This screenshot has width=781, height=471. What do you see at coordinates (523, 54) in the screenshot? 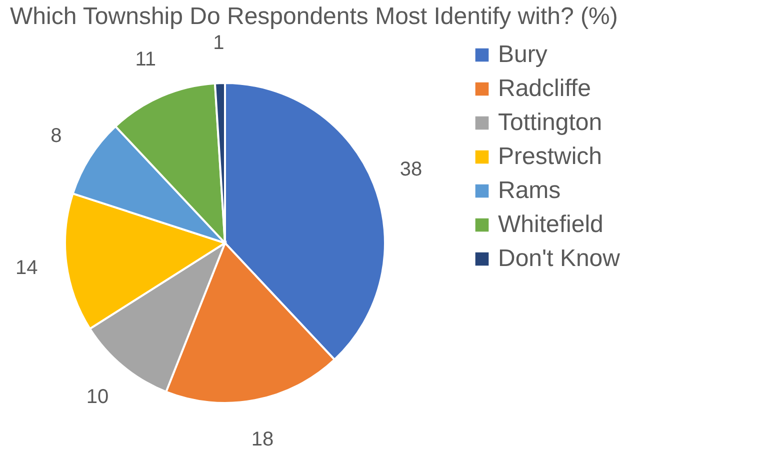
I see `legend-label: Bury` at bounding box center [523, 54].